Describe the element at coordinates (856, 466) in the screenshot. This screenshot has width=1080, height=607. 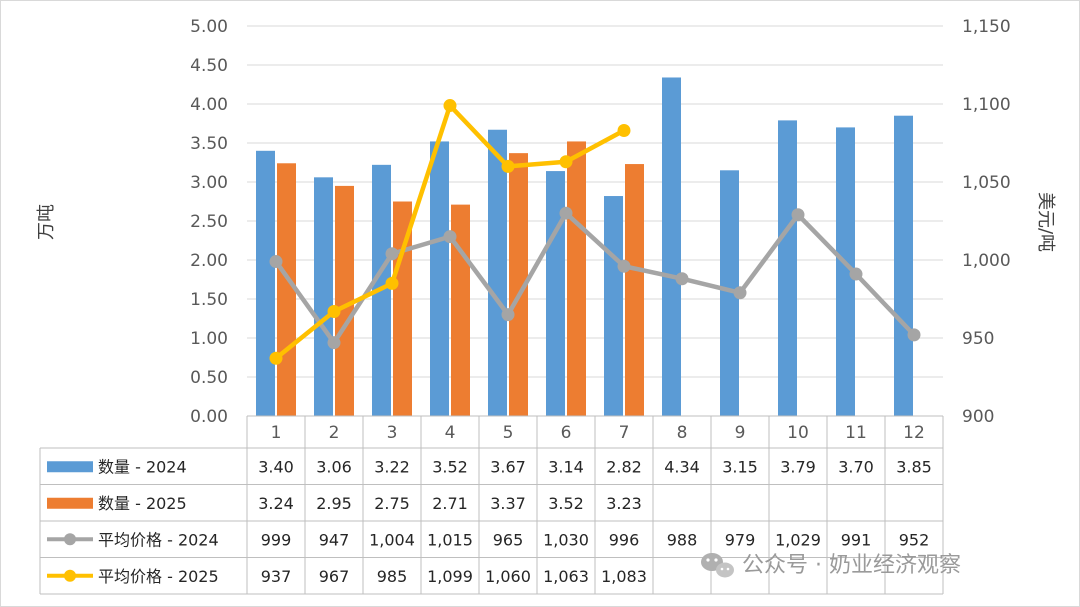
I see `table-cell: 3.70` at that location.